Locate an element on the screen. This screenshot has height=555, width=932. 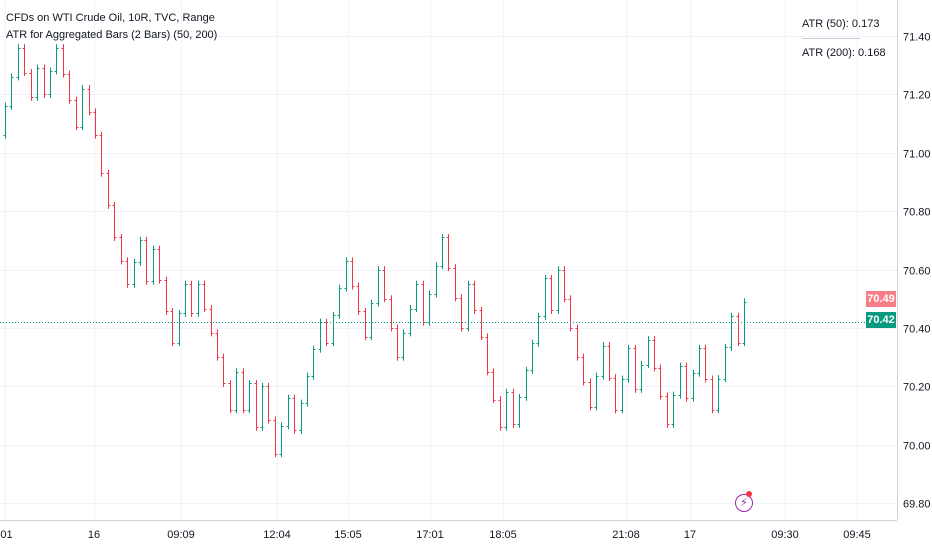
last-price-label: 70.42 is located at coordinates (881, 320).